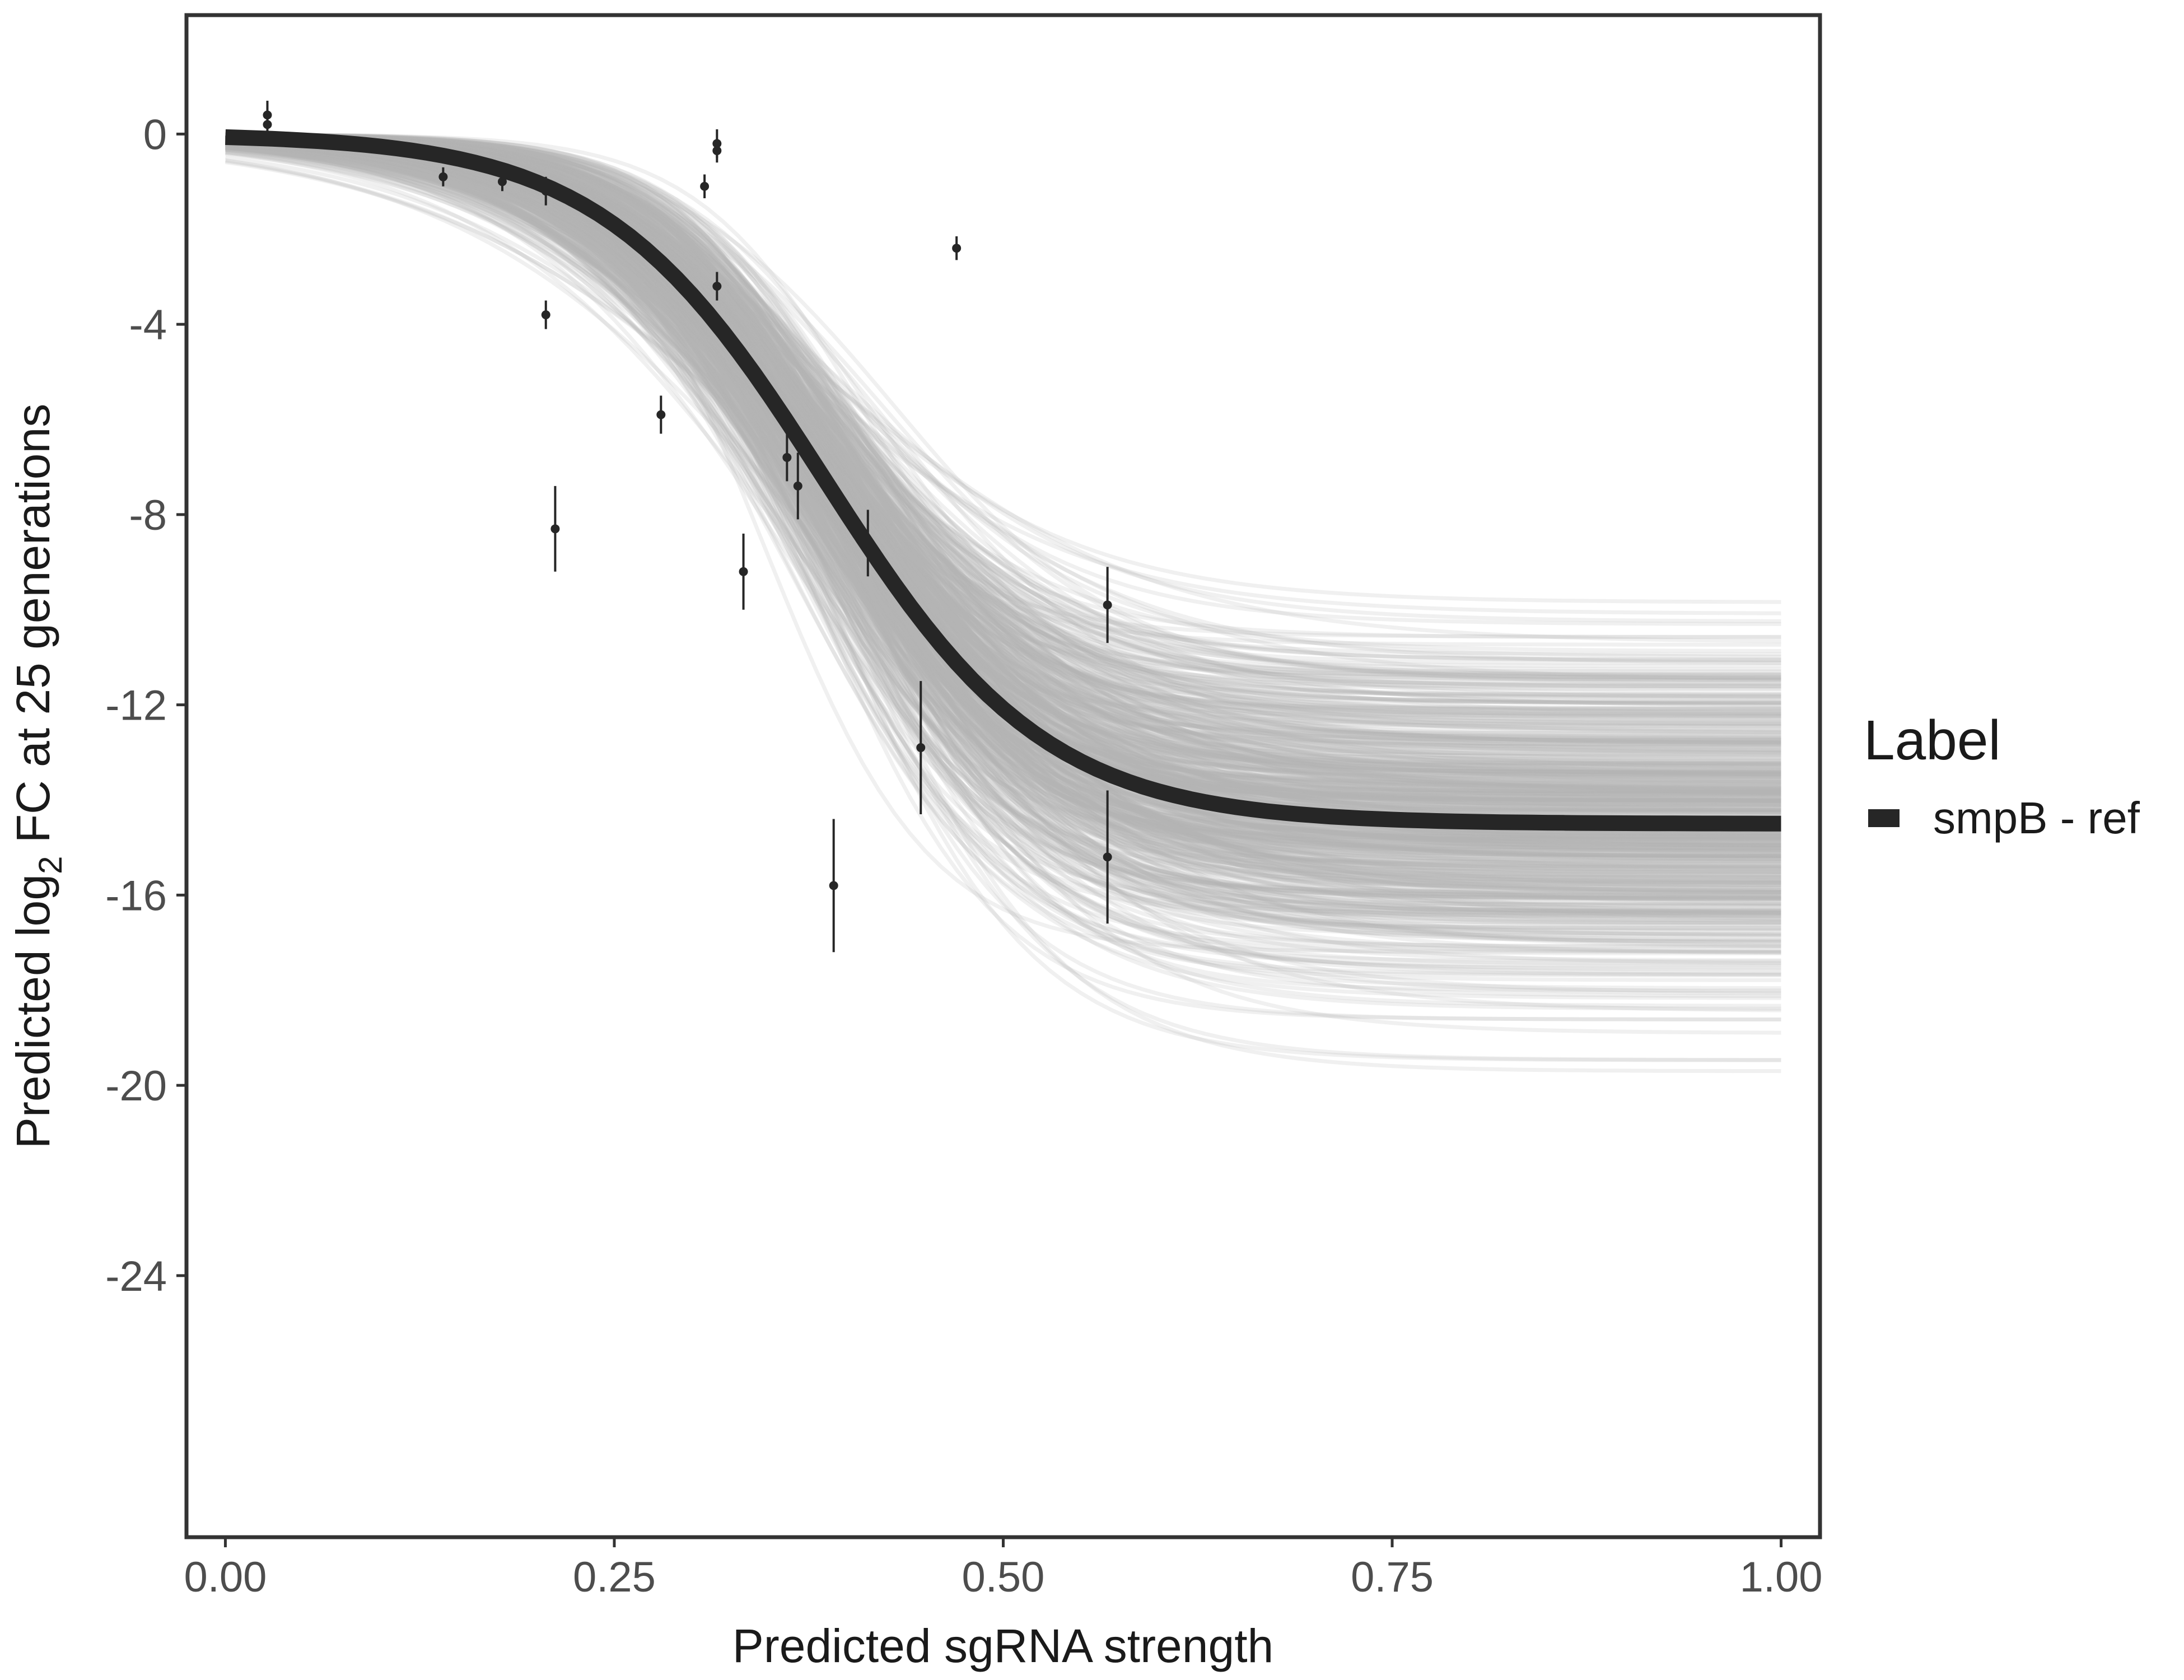  Describe the element at coordinates (146, 706) in the screenshot. I see `y-axis: 0 -4 -8 -12 -16 -20 -24` at that location.